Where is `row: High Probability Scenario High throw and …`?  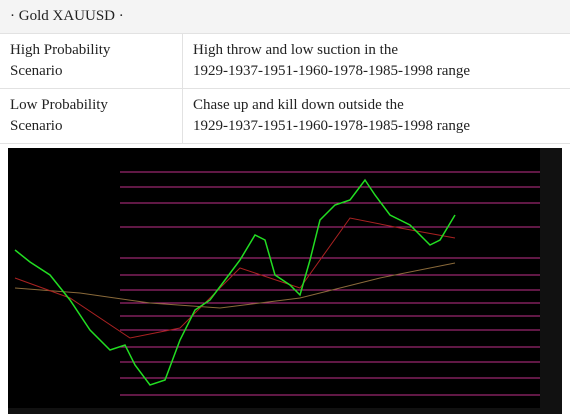 row: High Probability Scenario High throw and … is located at coordinates (285, 61).